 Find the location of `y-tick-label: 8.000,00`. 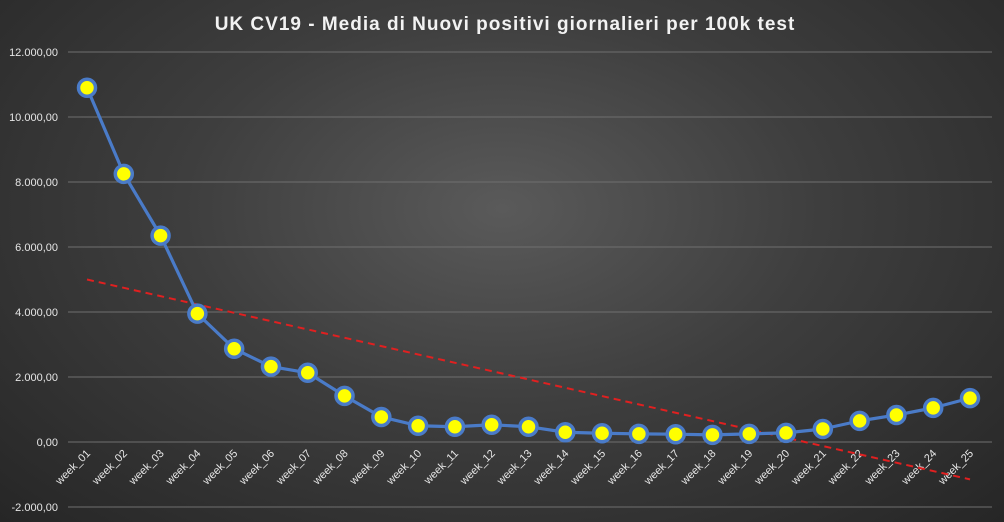

y-tick-label: 8.000,00 is located at coordinates (36, 183).